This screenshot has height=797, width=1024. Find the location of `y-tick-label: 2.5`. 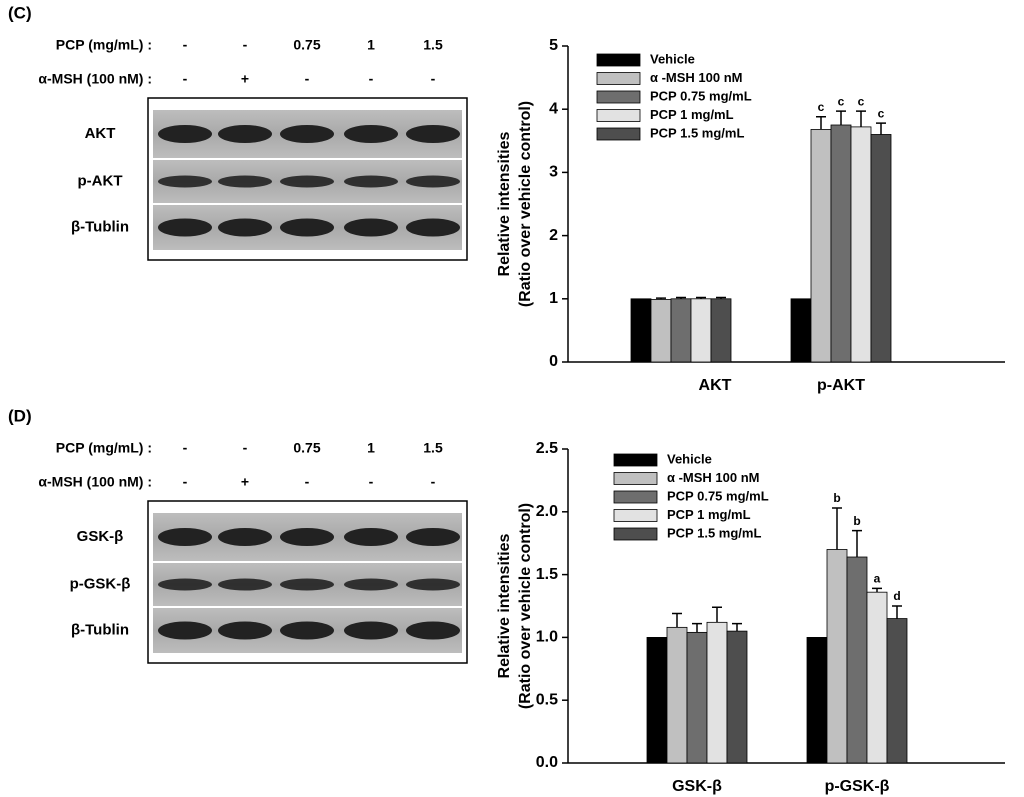

y-tick-label: 2.5 is located at coordinates (547, 448).